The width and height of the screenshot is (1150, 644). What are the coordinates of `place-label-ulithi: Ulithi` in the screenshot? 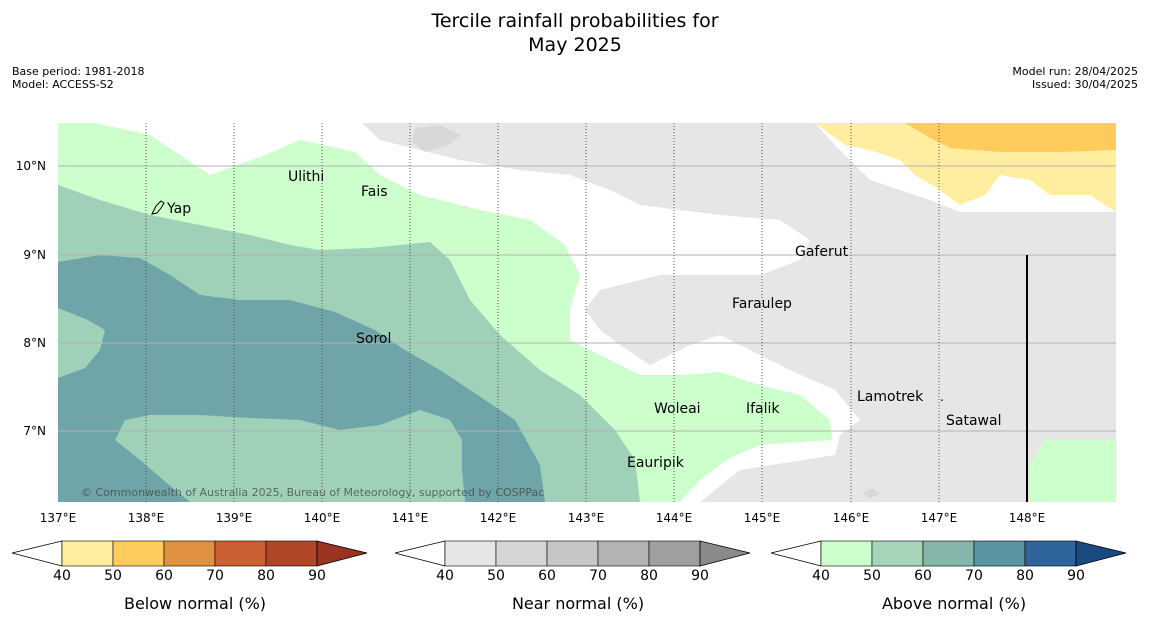 It's located at (306, 177).